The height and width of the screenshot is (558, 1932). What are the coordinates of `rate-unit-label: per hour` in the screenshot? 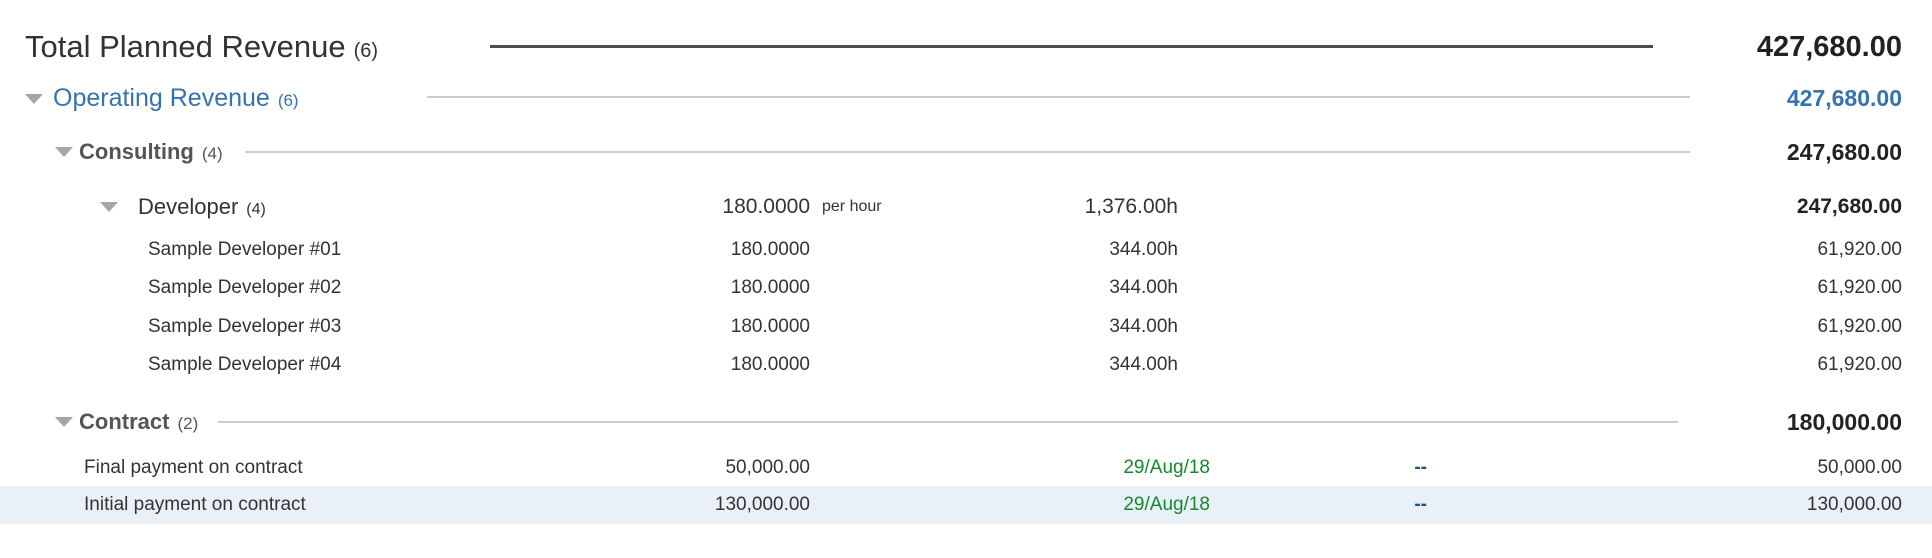 It's located at (852, 206).